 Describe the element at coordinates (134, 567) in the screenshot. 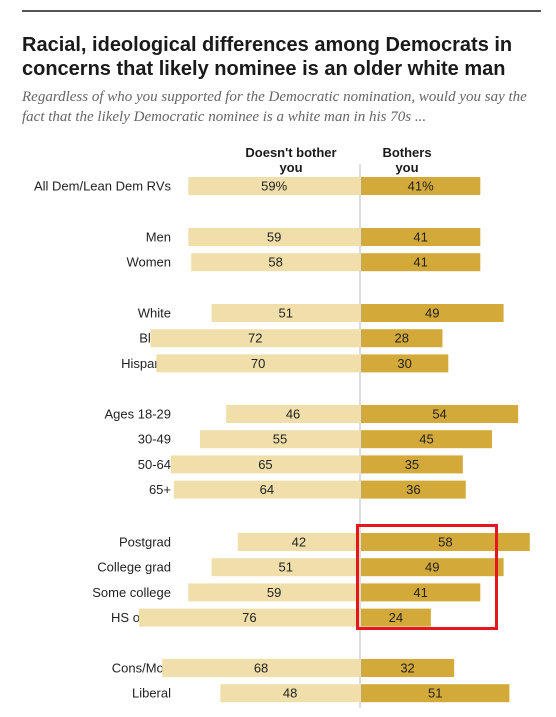

I see `category-label: College grad` at that location.